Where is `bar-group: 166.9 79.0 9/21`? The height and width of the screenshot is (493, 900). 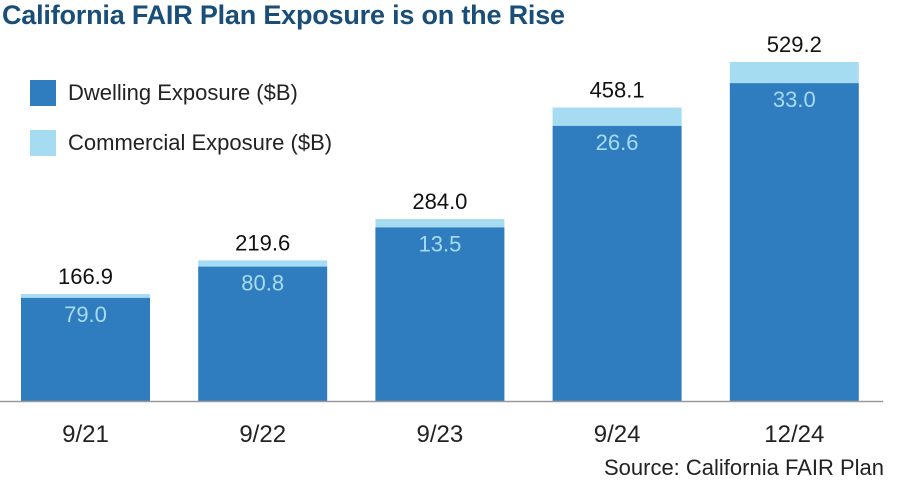
bar-group: 166.9 79.0 9/21 is located at coordinates (85, 356).